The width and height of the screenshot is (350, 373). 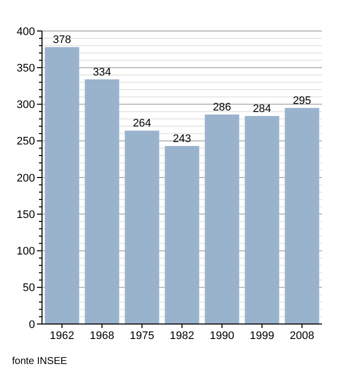 What do you see at coordinates (182, 336) in the screenshot?
I see `x-tick-label: 1982` at bounding box center [182, 336].